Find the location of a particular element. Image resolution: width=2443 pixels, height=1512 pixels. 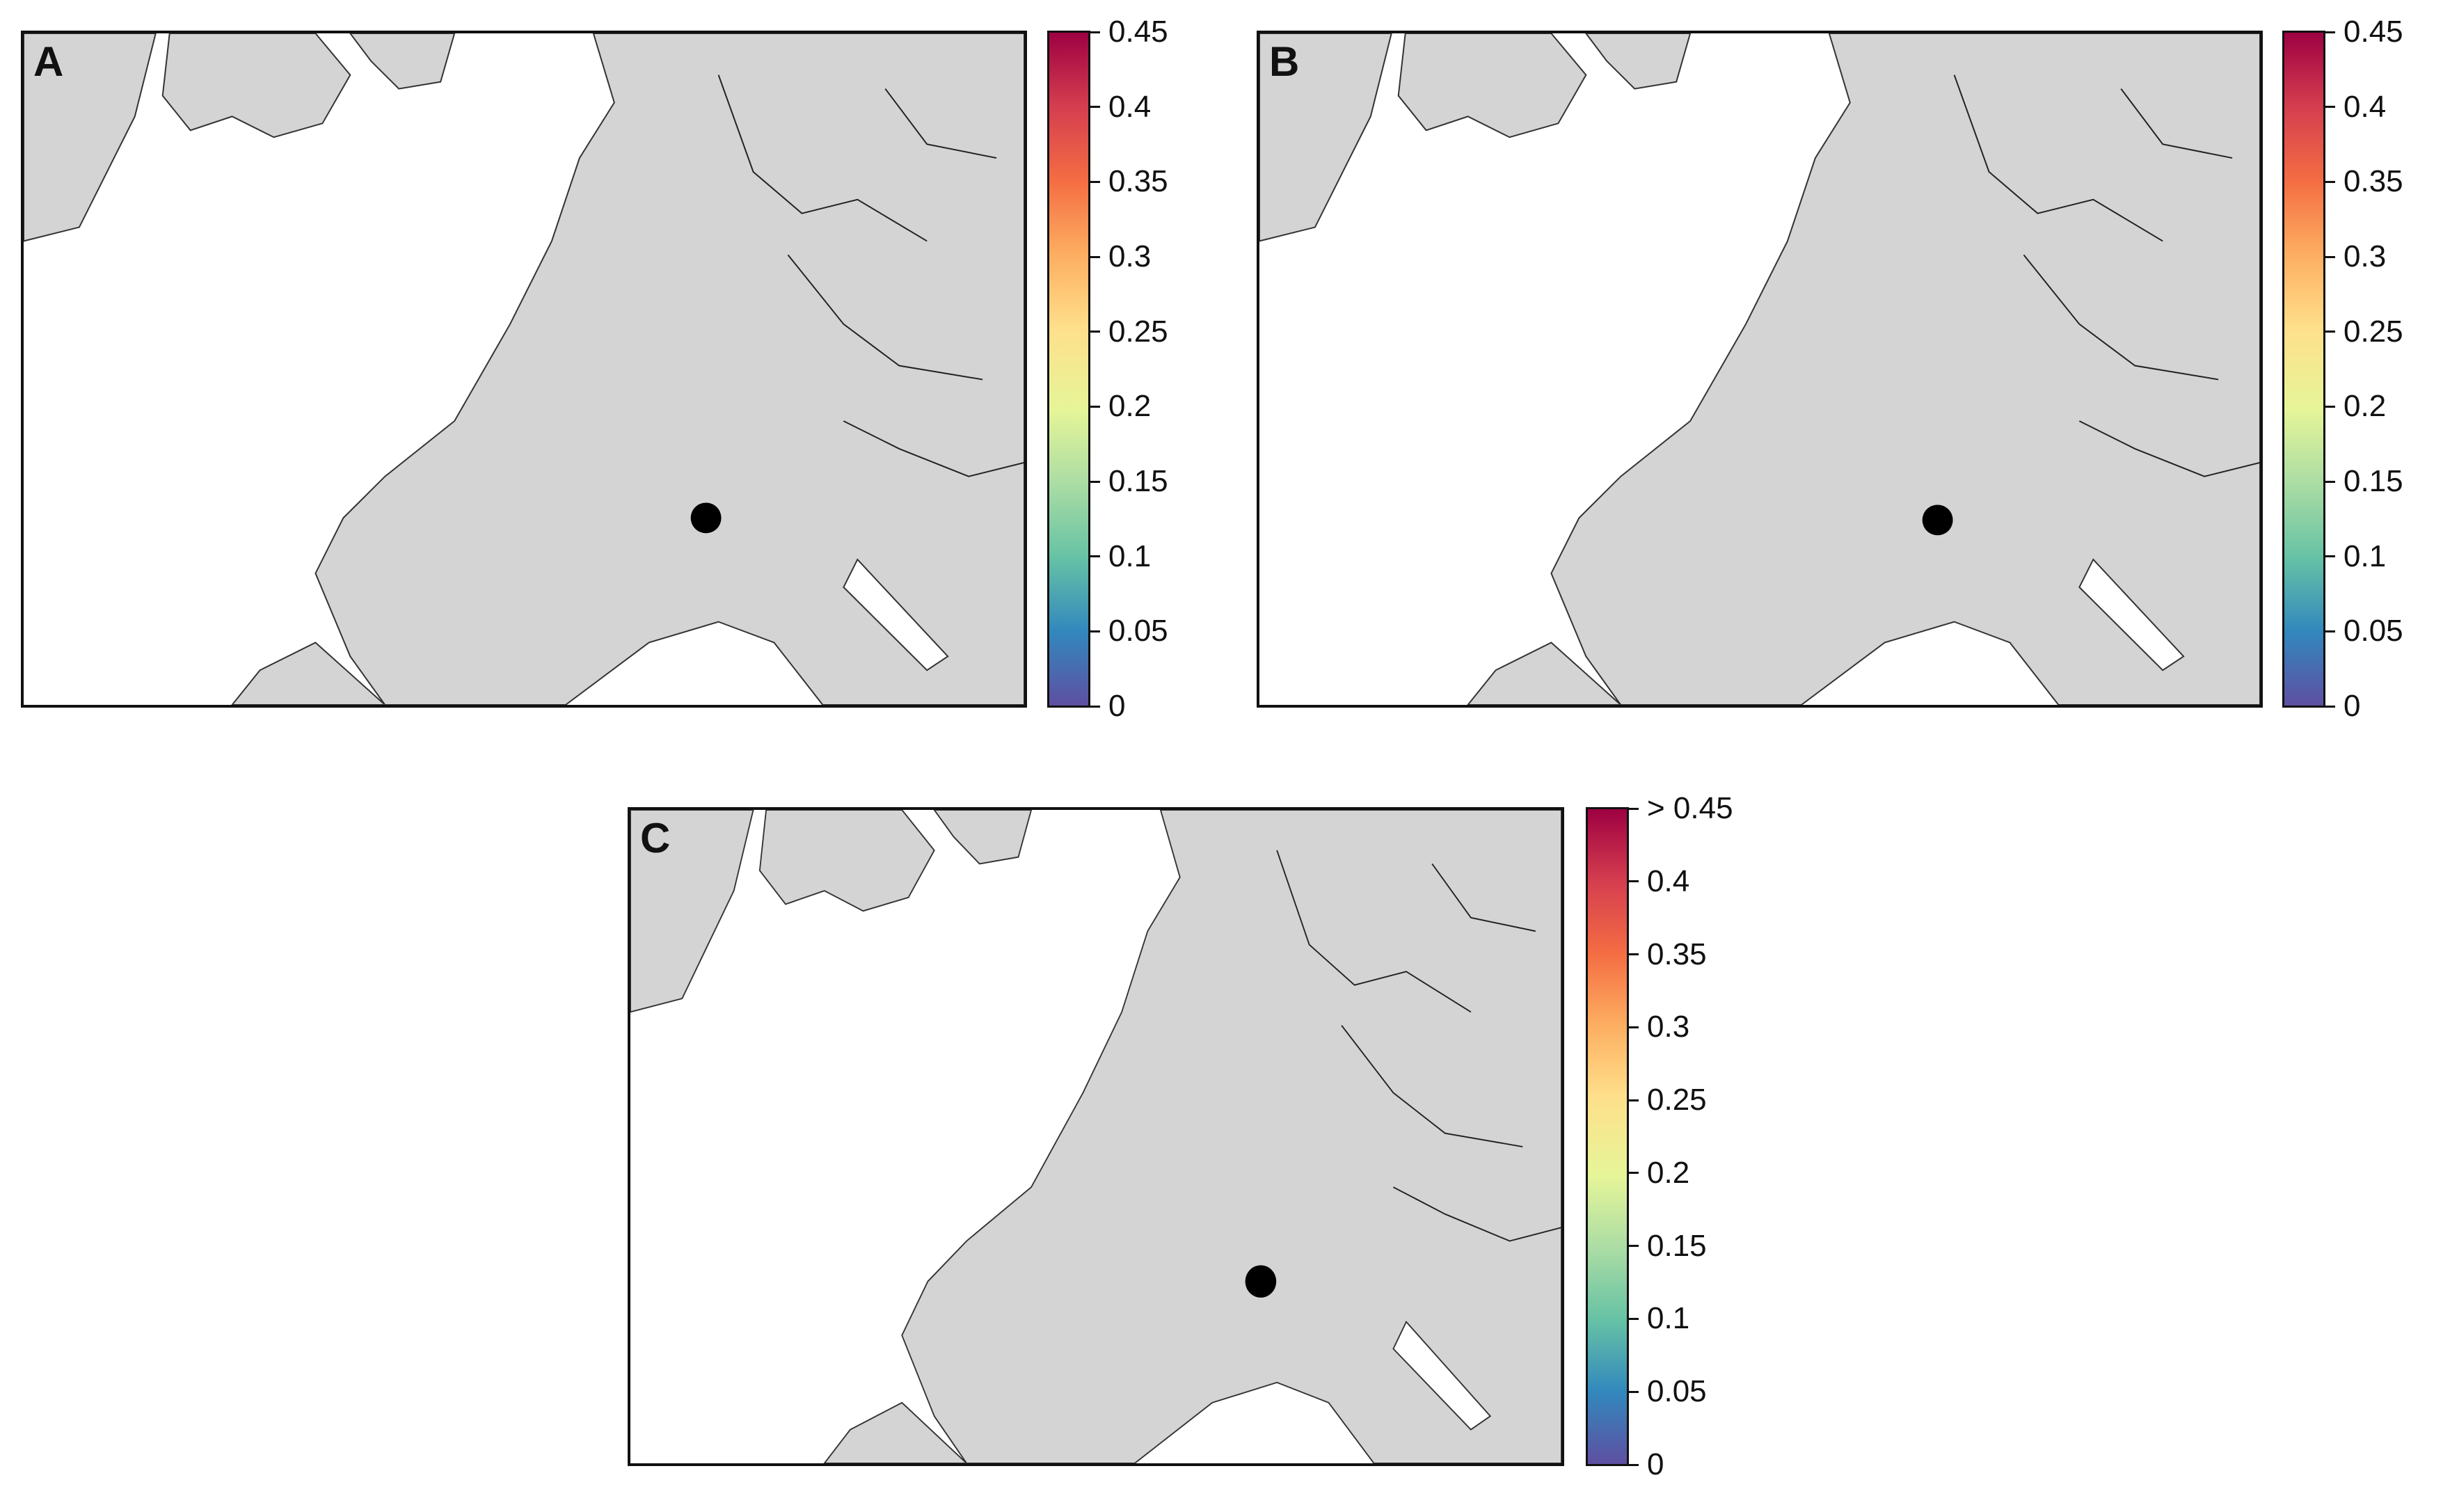

colorbar-ticks-c: 0 0.05 0.1 0.15 0.2 0.25 0.3 0.35 0.4 > 0.45 is located at coordinates (1719, 1136).